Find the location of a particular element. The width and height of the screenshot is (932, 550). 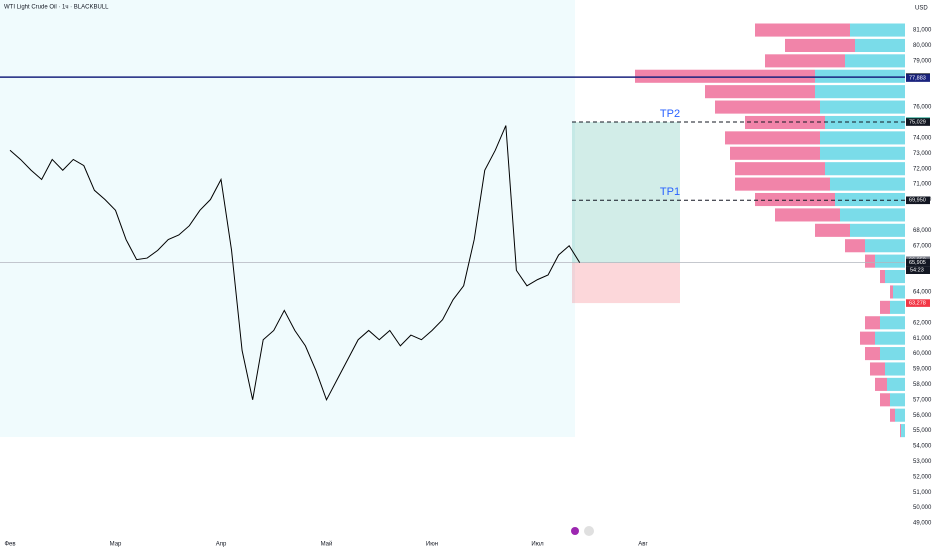

y-tick-label: 61,000 is located at coordinates (922, 339).